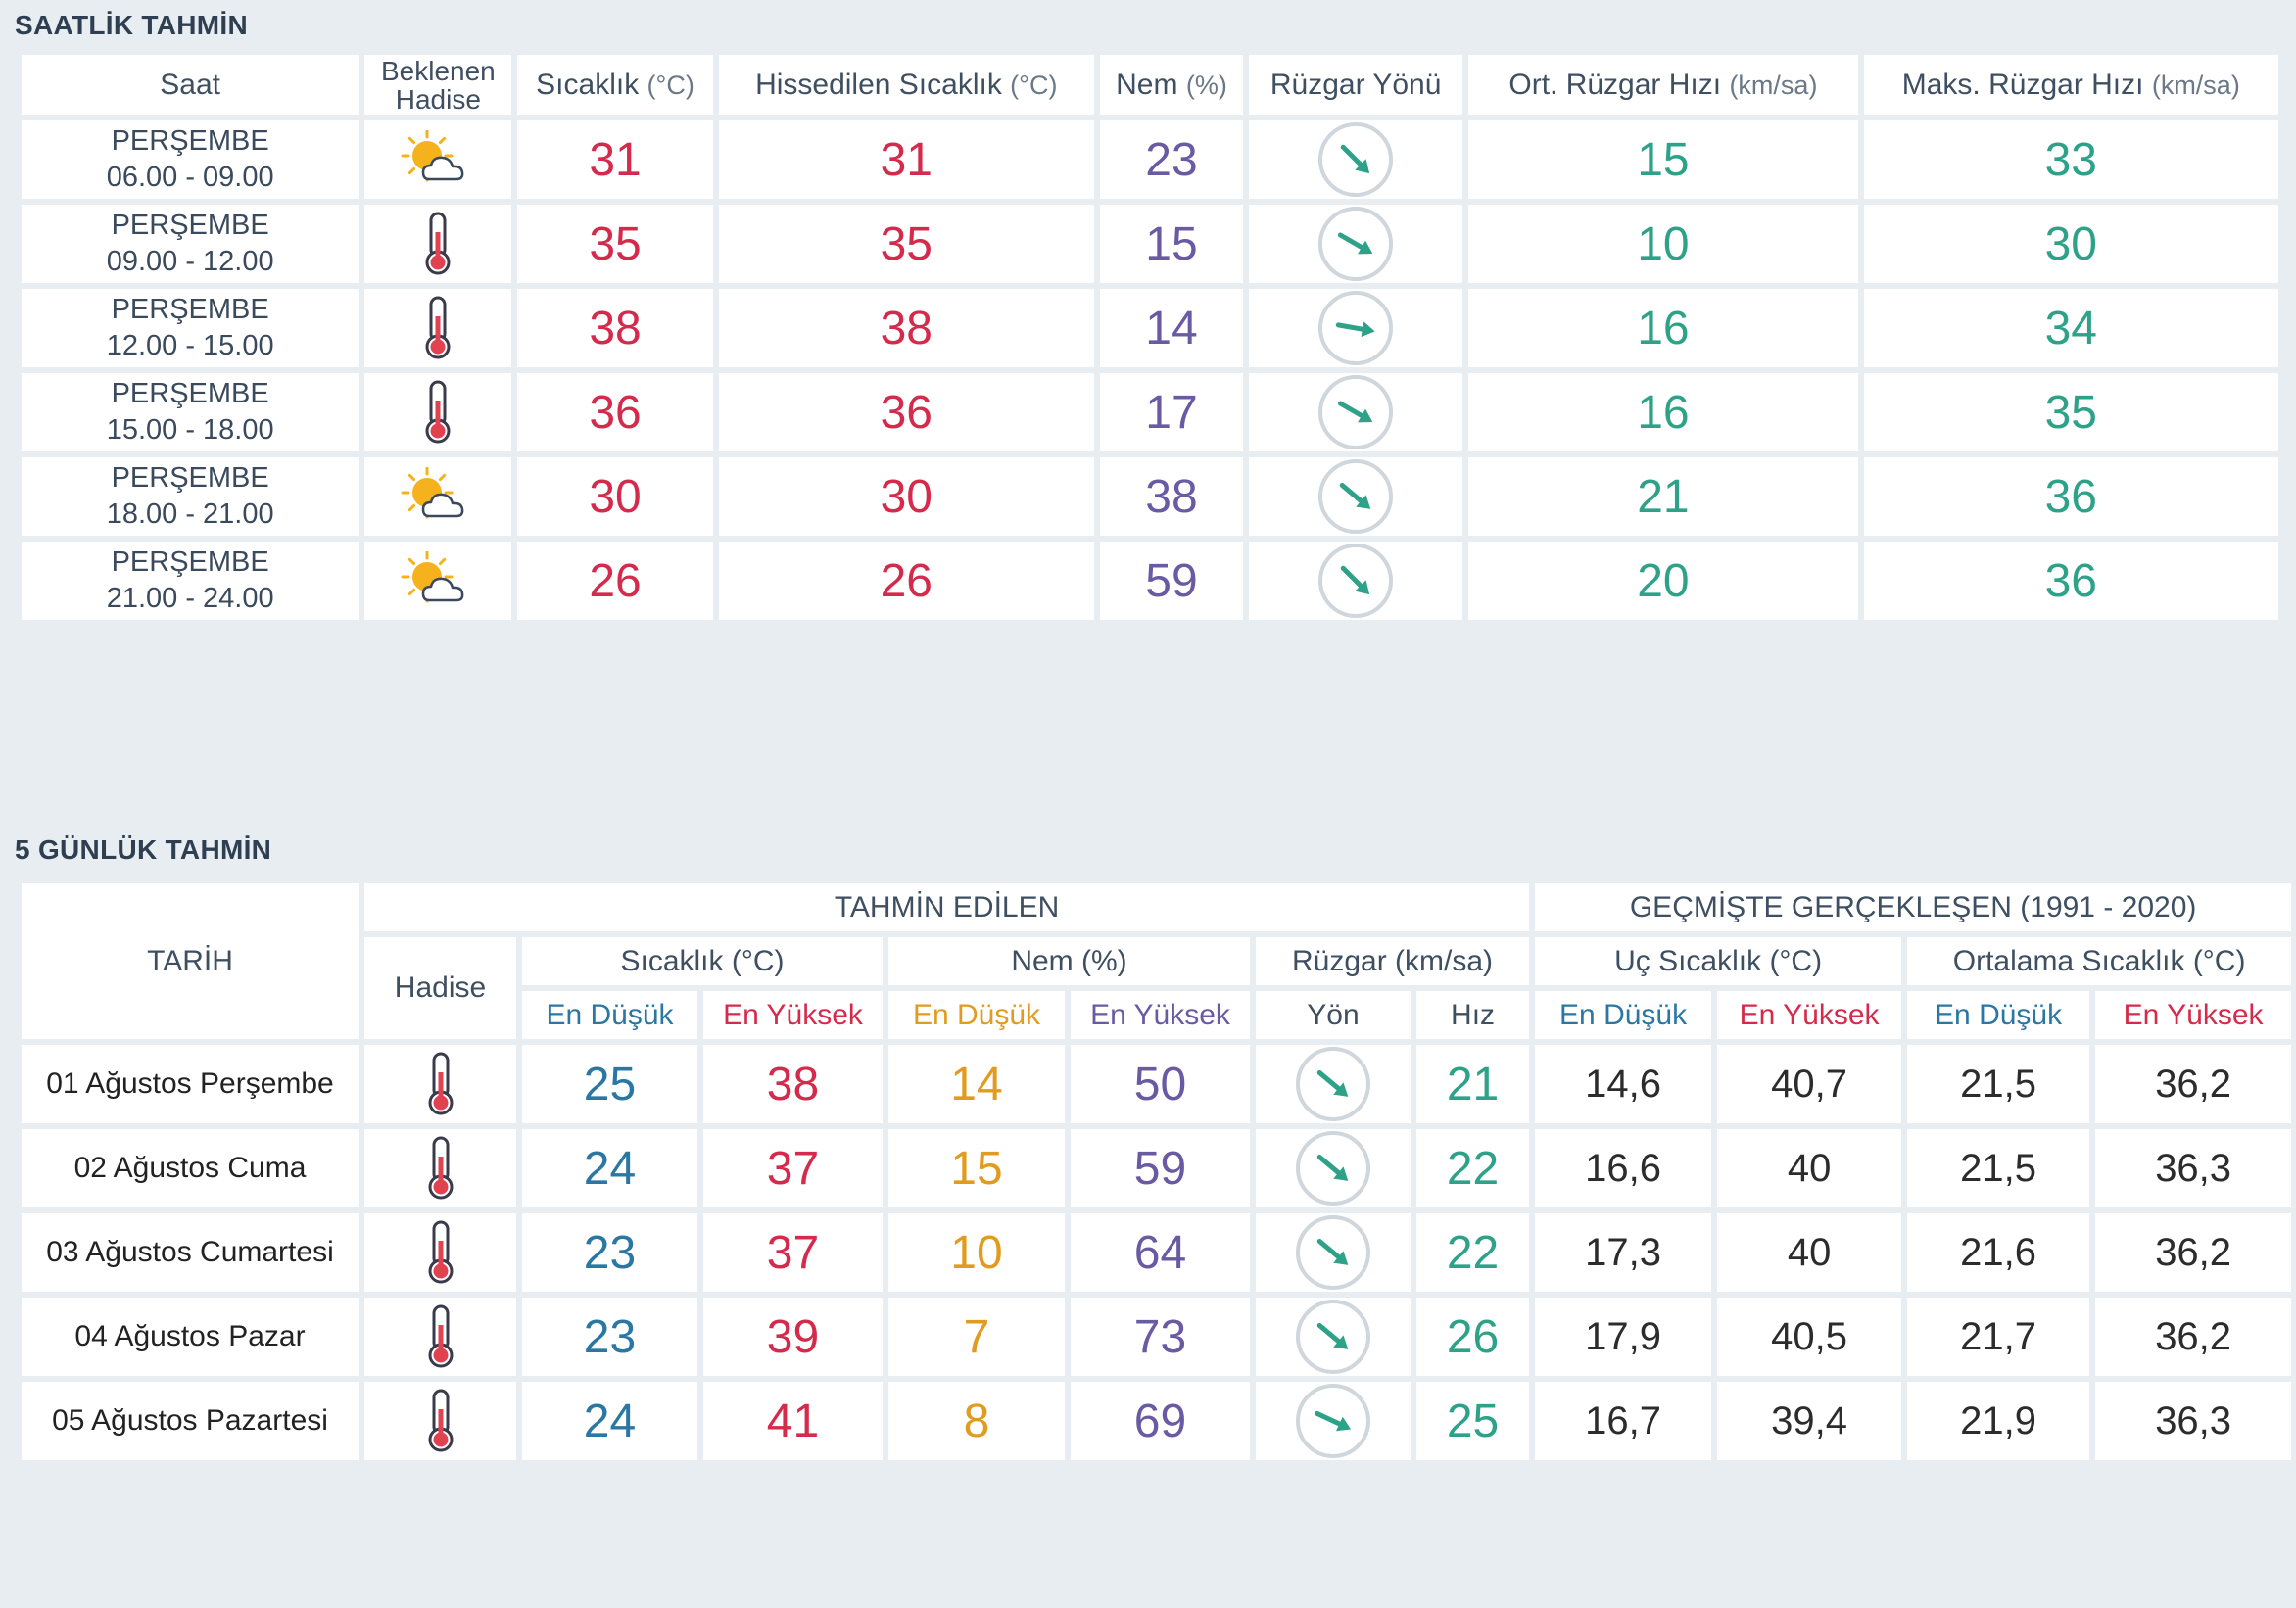  What do you see at coordinates (615, 412) in the screenshot?
I see `temperature-value: 36` at bounding box center [615, 412].